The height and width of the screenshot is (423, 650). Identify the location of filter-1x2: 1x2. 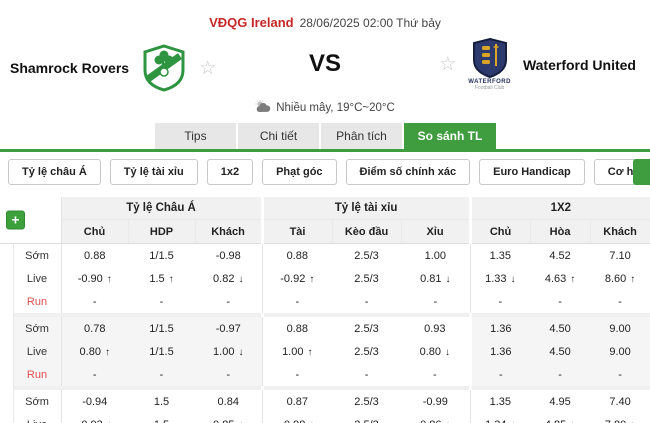
(230, 172).